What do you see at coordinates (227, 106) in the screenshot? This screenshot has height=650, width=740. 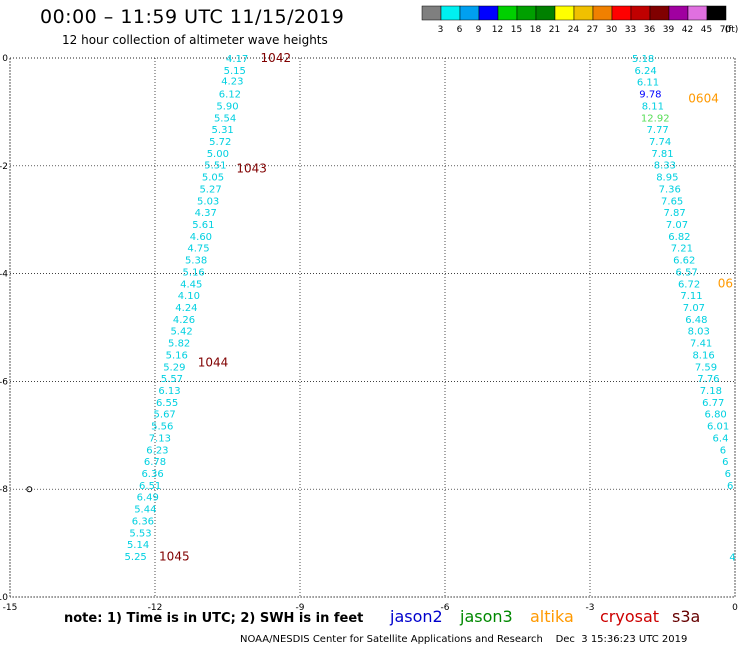 I see `data-point-label: 5.90` at bounding box center [227, 106].